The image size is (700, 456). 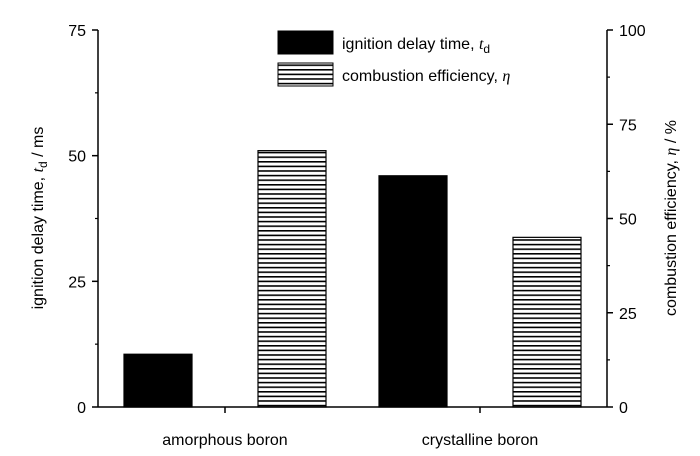 What do you see at coordinates (422, 76) in the screenshot?
I see `legend-label-combustion-efficiency-text: combustion efficiency,` at bounding box center [422, 76].